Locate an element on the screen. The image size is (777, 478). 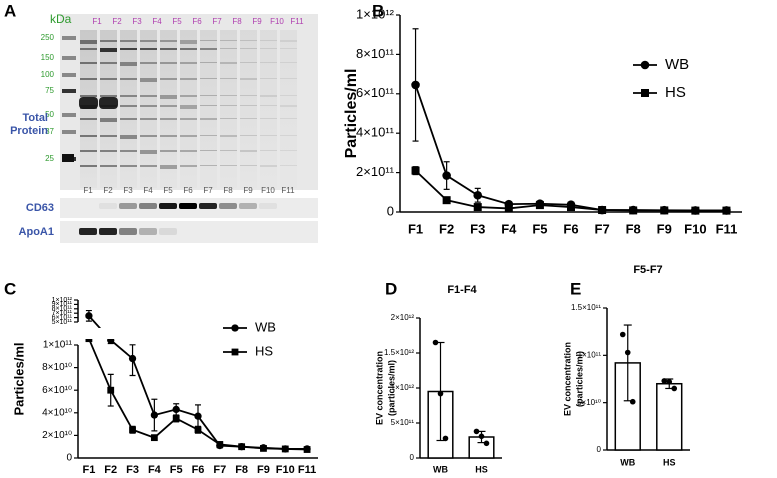
x-tick-label: F6 is located at coordinates (570, 228).